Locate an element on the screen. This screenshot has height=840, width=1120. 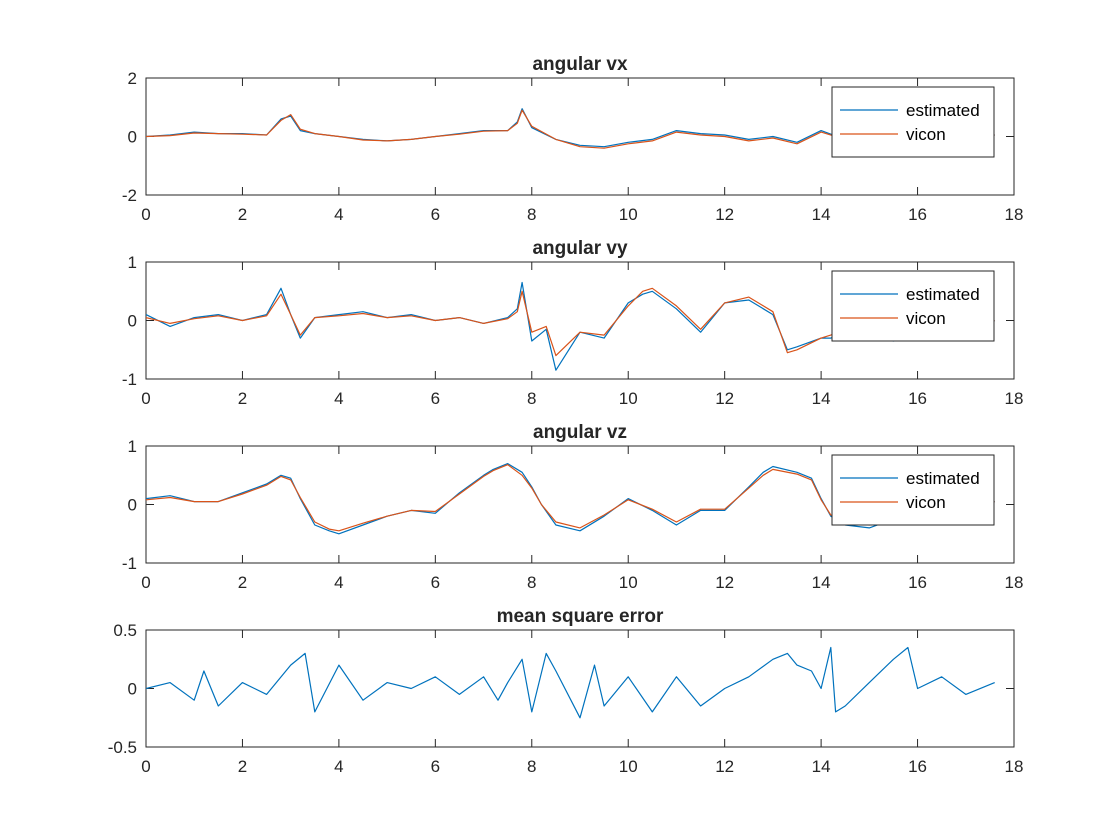
subplot-title: mean square error is located at coordinates (580, 616).